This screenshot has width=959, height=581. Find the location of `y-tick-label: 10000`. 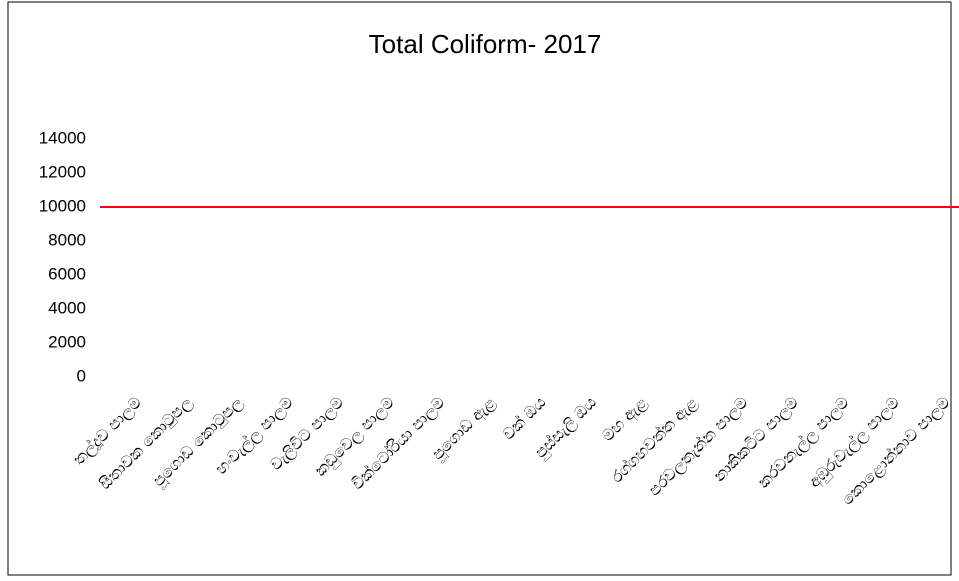

y-tick-label: 10000 is located at coordinates (62, 205).